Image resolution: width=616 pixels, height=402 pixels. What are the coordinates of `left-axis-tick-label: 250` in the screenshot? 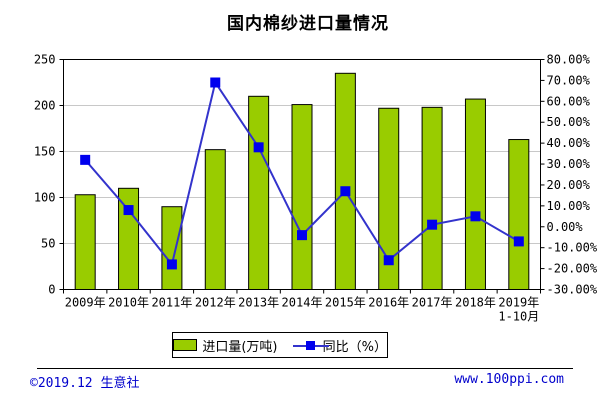 It's located at (45, 60).